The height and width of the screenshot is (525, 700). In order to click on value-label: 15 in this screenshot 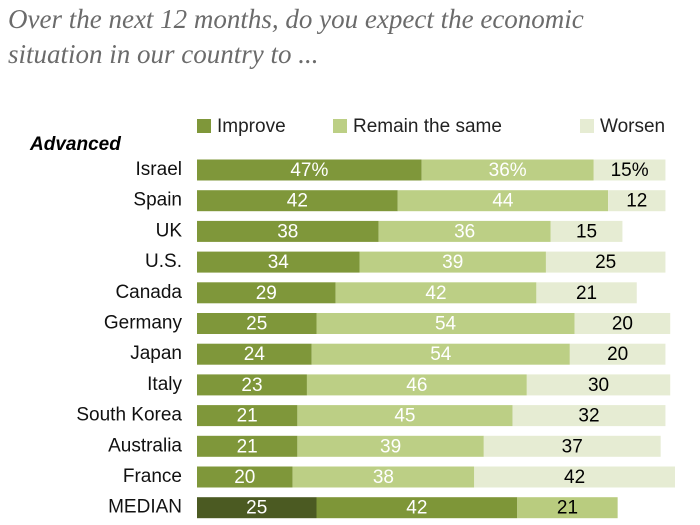, I will do `click(586, 231)`.